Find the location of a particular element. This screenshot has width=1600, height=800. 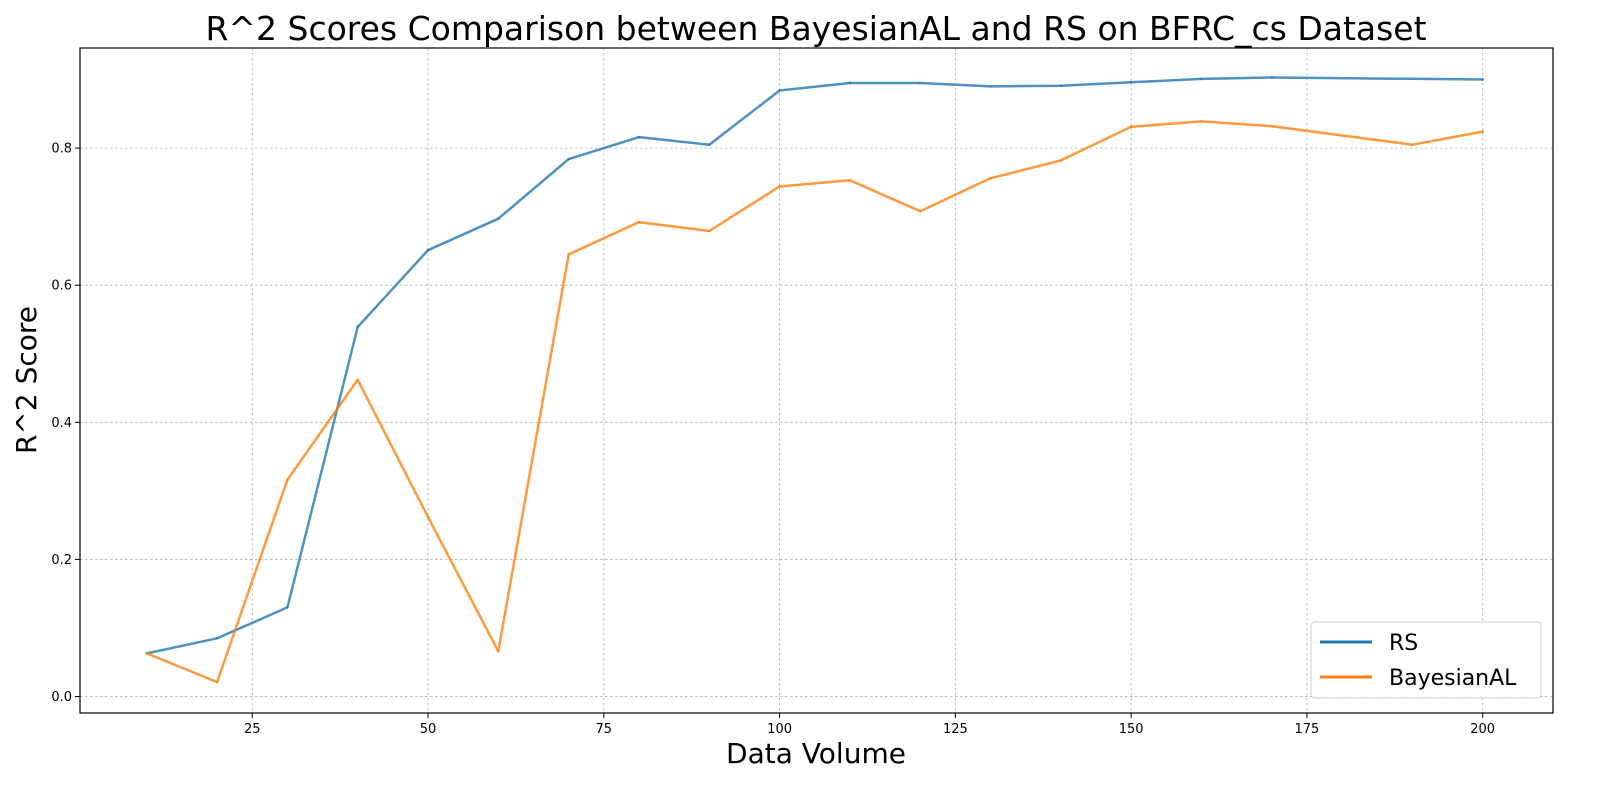

x-tick-label: 100 is located at coordinates (779, 729).